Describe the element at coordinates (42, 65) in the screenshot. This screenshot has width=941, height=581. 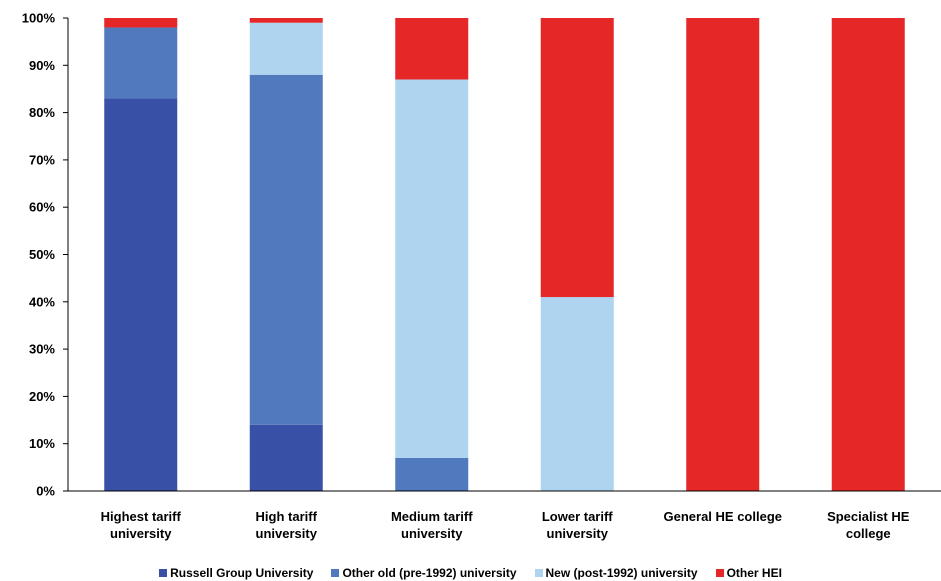
I see `y-tick-label: 90%` at that location.